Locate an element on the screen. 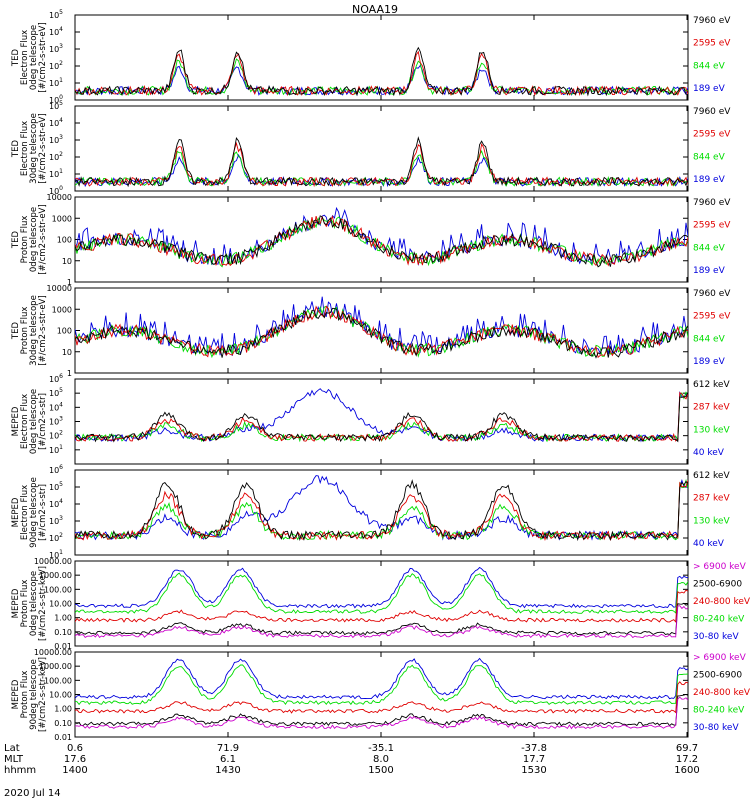 Image resolution: width=750 pixels, height=800 pixels. y-tick-label: 1.00 is located at coordinates (63, 618).